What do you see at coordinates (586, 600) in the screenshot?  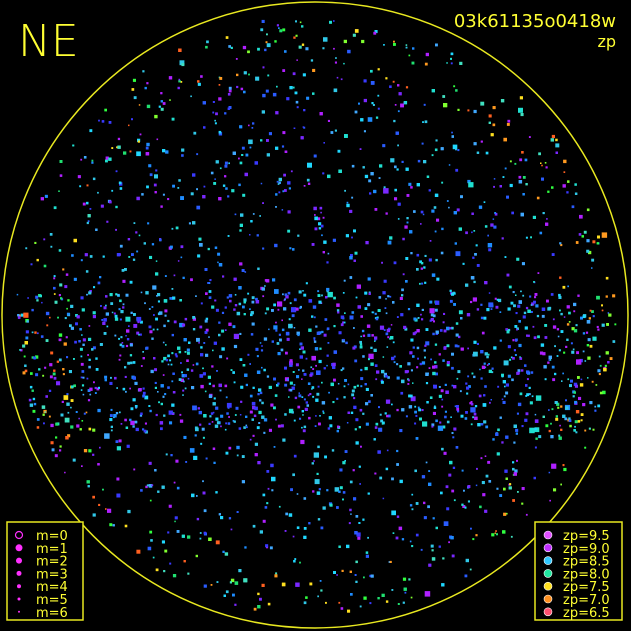 I see `zp-label: zp=7.0` at bounding box center [586, 600].